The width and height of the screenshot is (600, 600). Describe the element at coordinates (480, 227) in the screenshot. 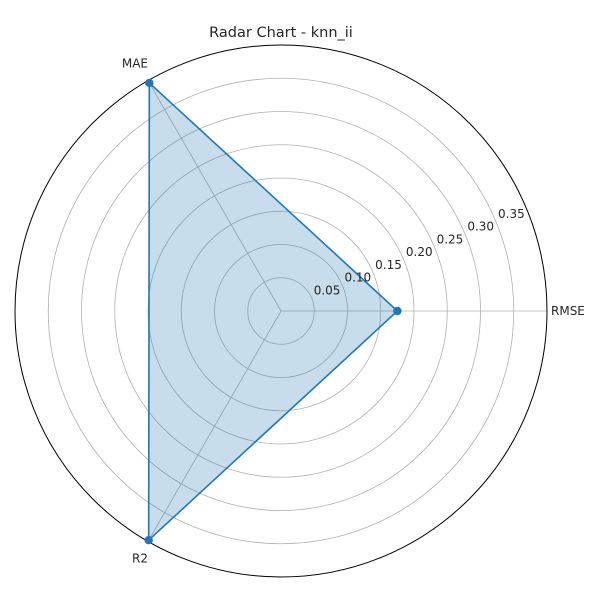

I see `radial-tick-label: 0.30` at that location.